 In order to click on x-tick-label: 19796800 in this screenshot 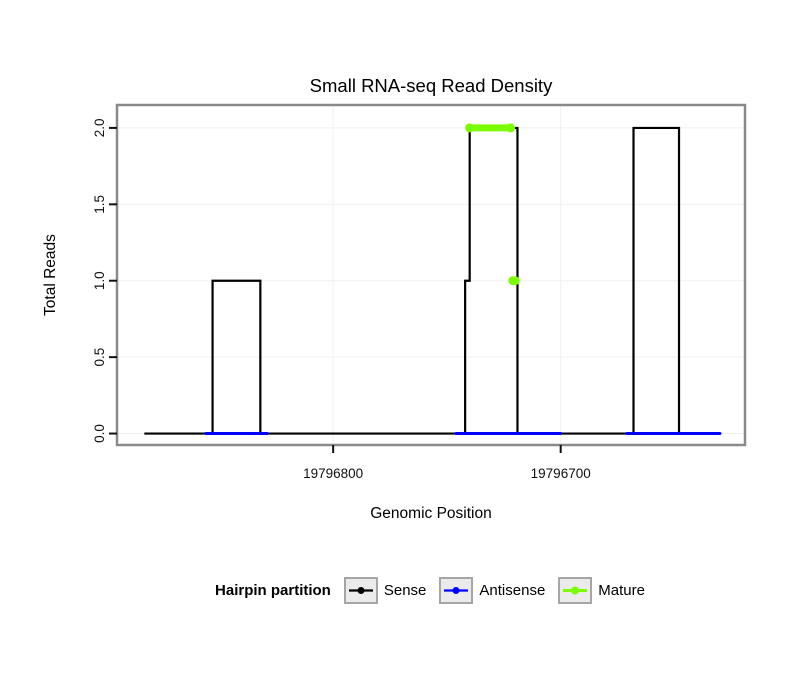, I will do `click(333, 473)`.